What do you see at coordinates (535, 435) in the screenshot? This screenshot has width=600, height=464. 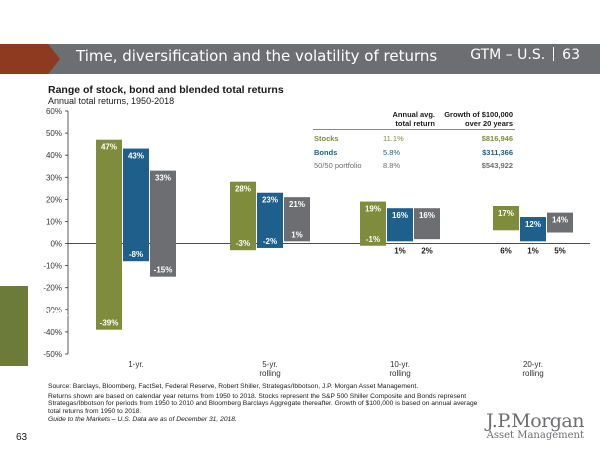 I see `logo-line2: Asset Management` at bounding box center [535, 435].